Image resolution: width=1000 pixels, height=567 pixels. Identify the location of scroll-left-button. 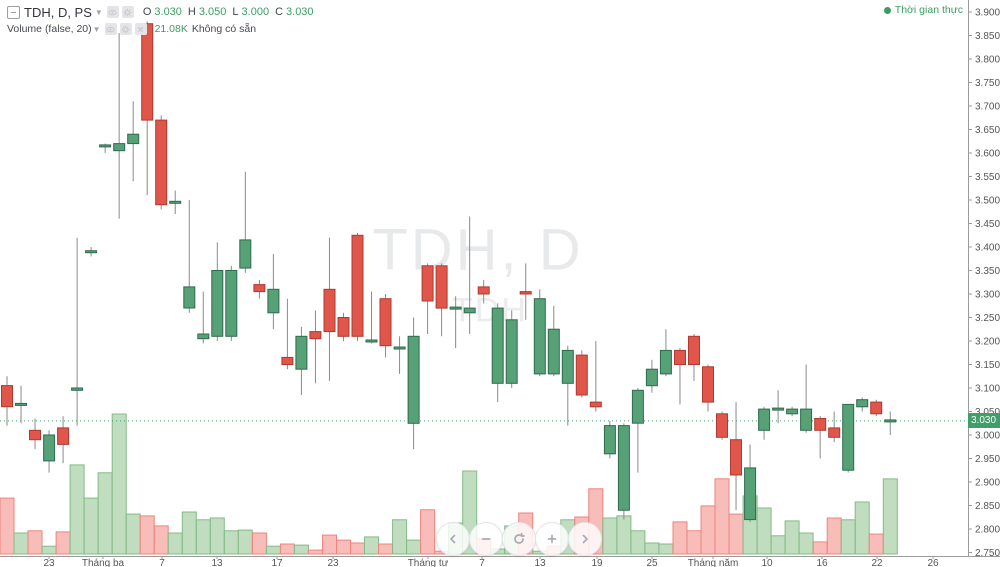
(453, 539).